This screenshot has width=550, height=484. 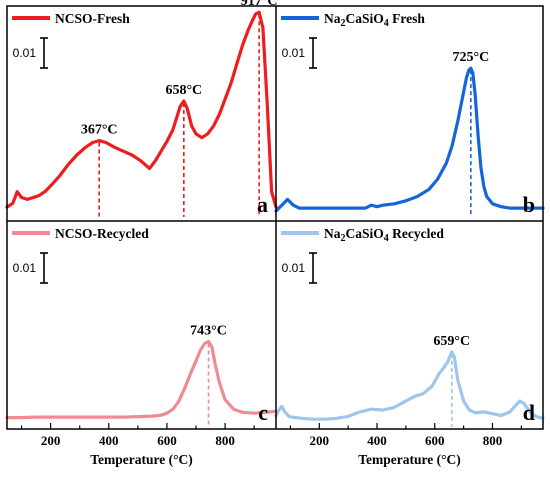 What do you see at coordinates (102, 233) in the screenshot?
I see `legend-label-c: NCSO-Recycled` at bounding box center [102, 233].